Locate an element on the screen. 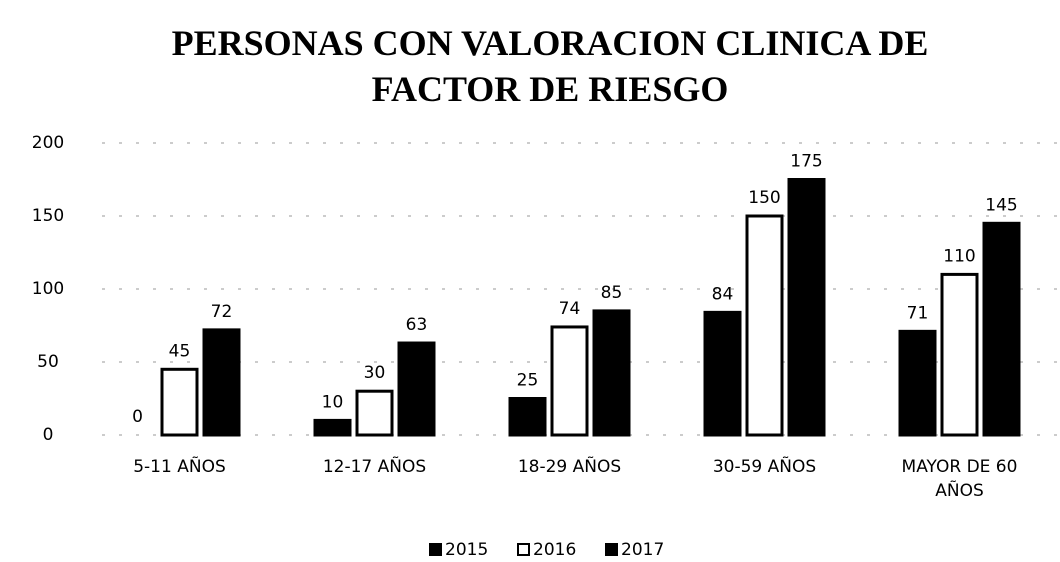 Image resolution: width=1060 pixels, height=562 pixels. x-tick-label: 12-17 AÑOS is located at coordinates (374, 467).